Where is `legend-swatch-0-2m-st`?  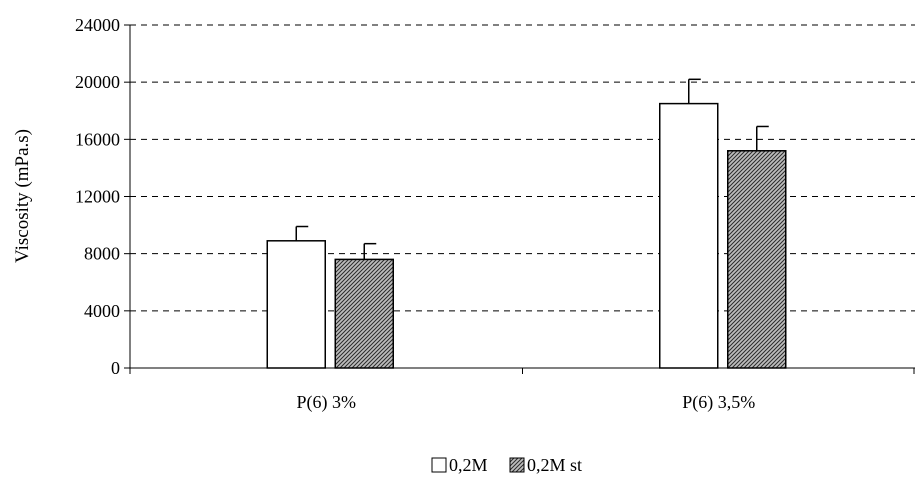 legend-swatch-0-2m-st is located at coordinates (517, 465).